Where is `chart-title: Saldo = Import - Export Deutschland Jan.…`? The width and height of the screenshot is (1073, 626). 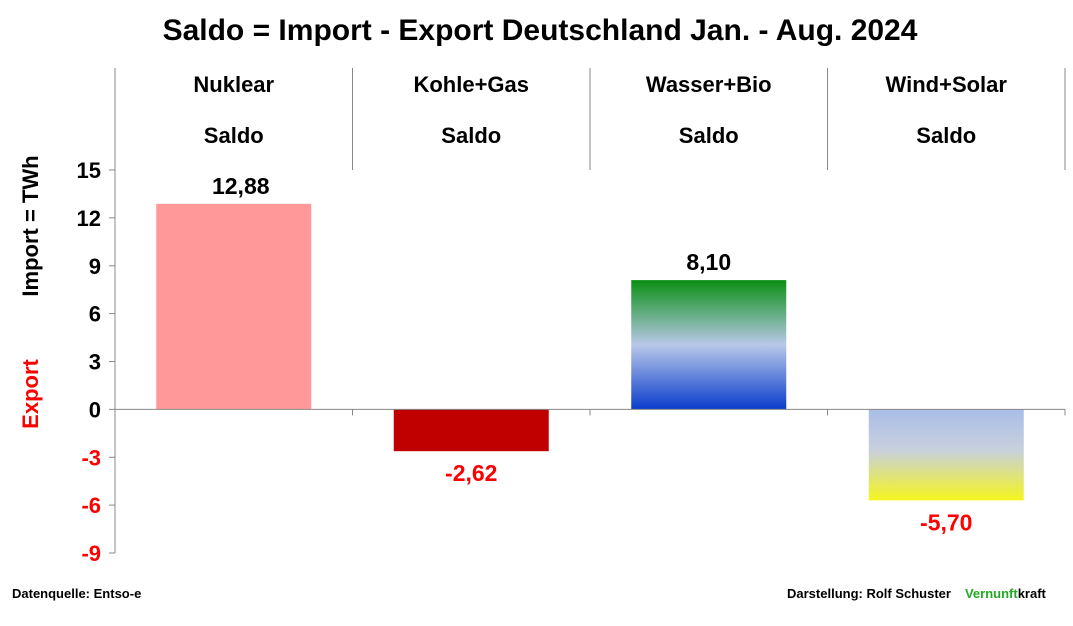
chart-title: Saldo = Import - Export Deutschland Jan.… is located at coordinates (540, 30).